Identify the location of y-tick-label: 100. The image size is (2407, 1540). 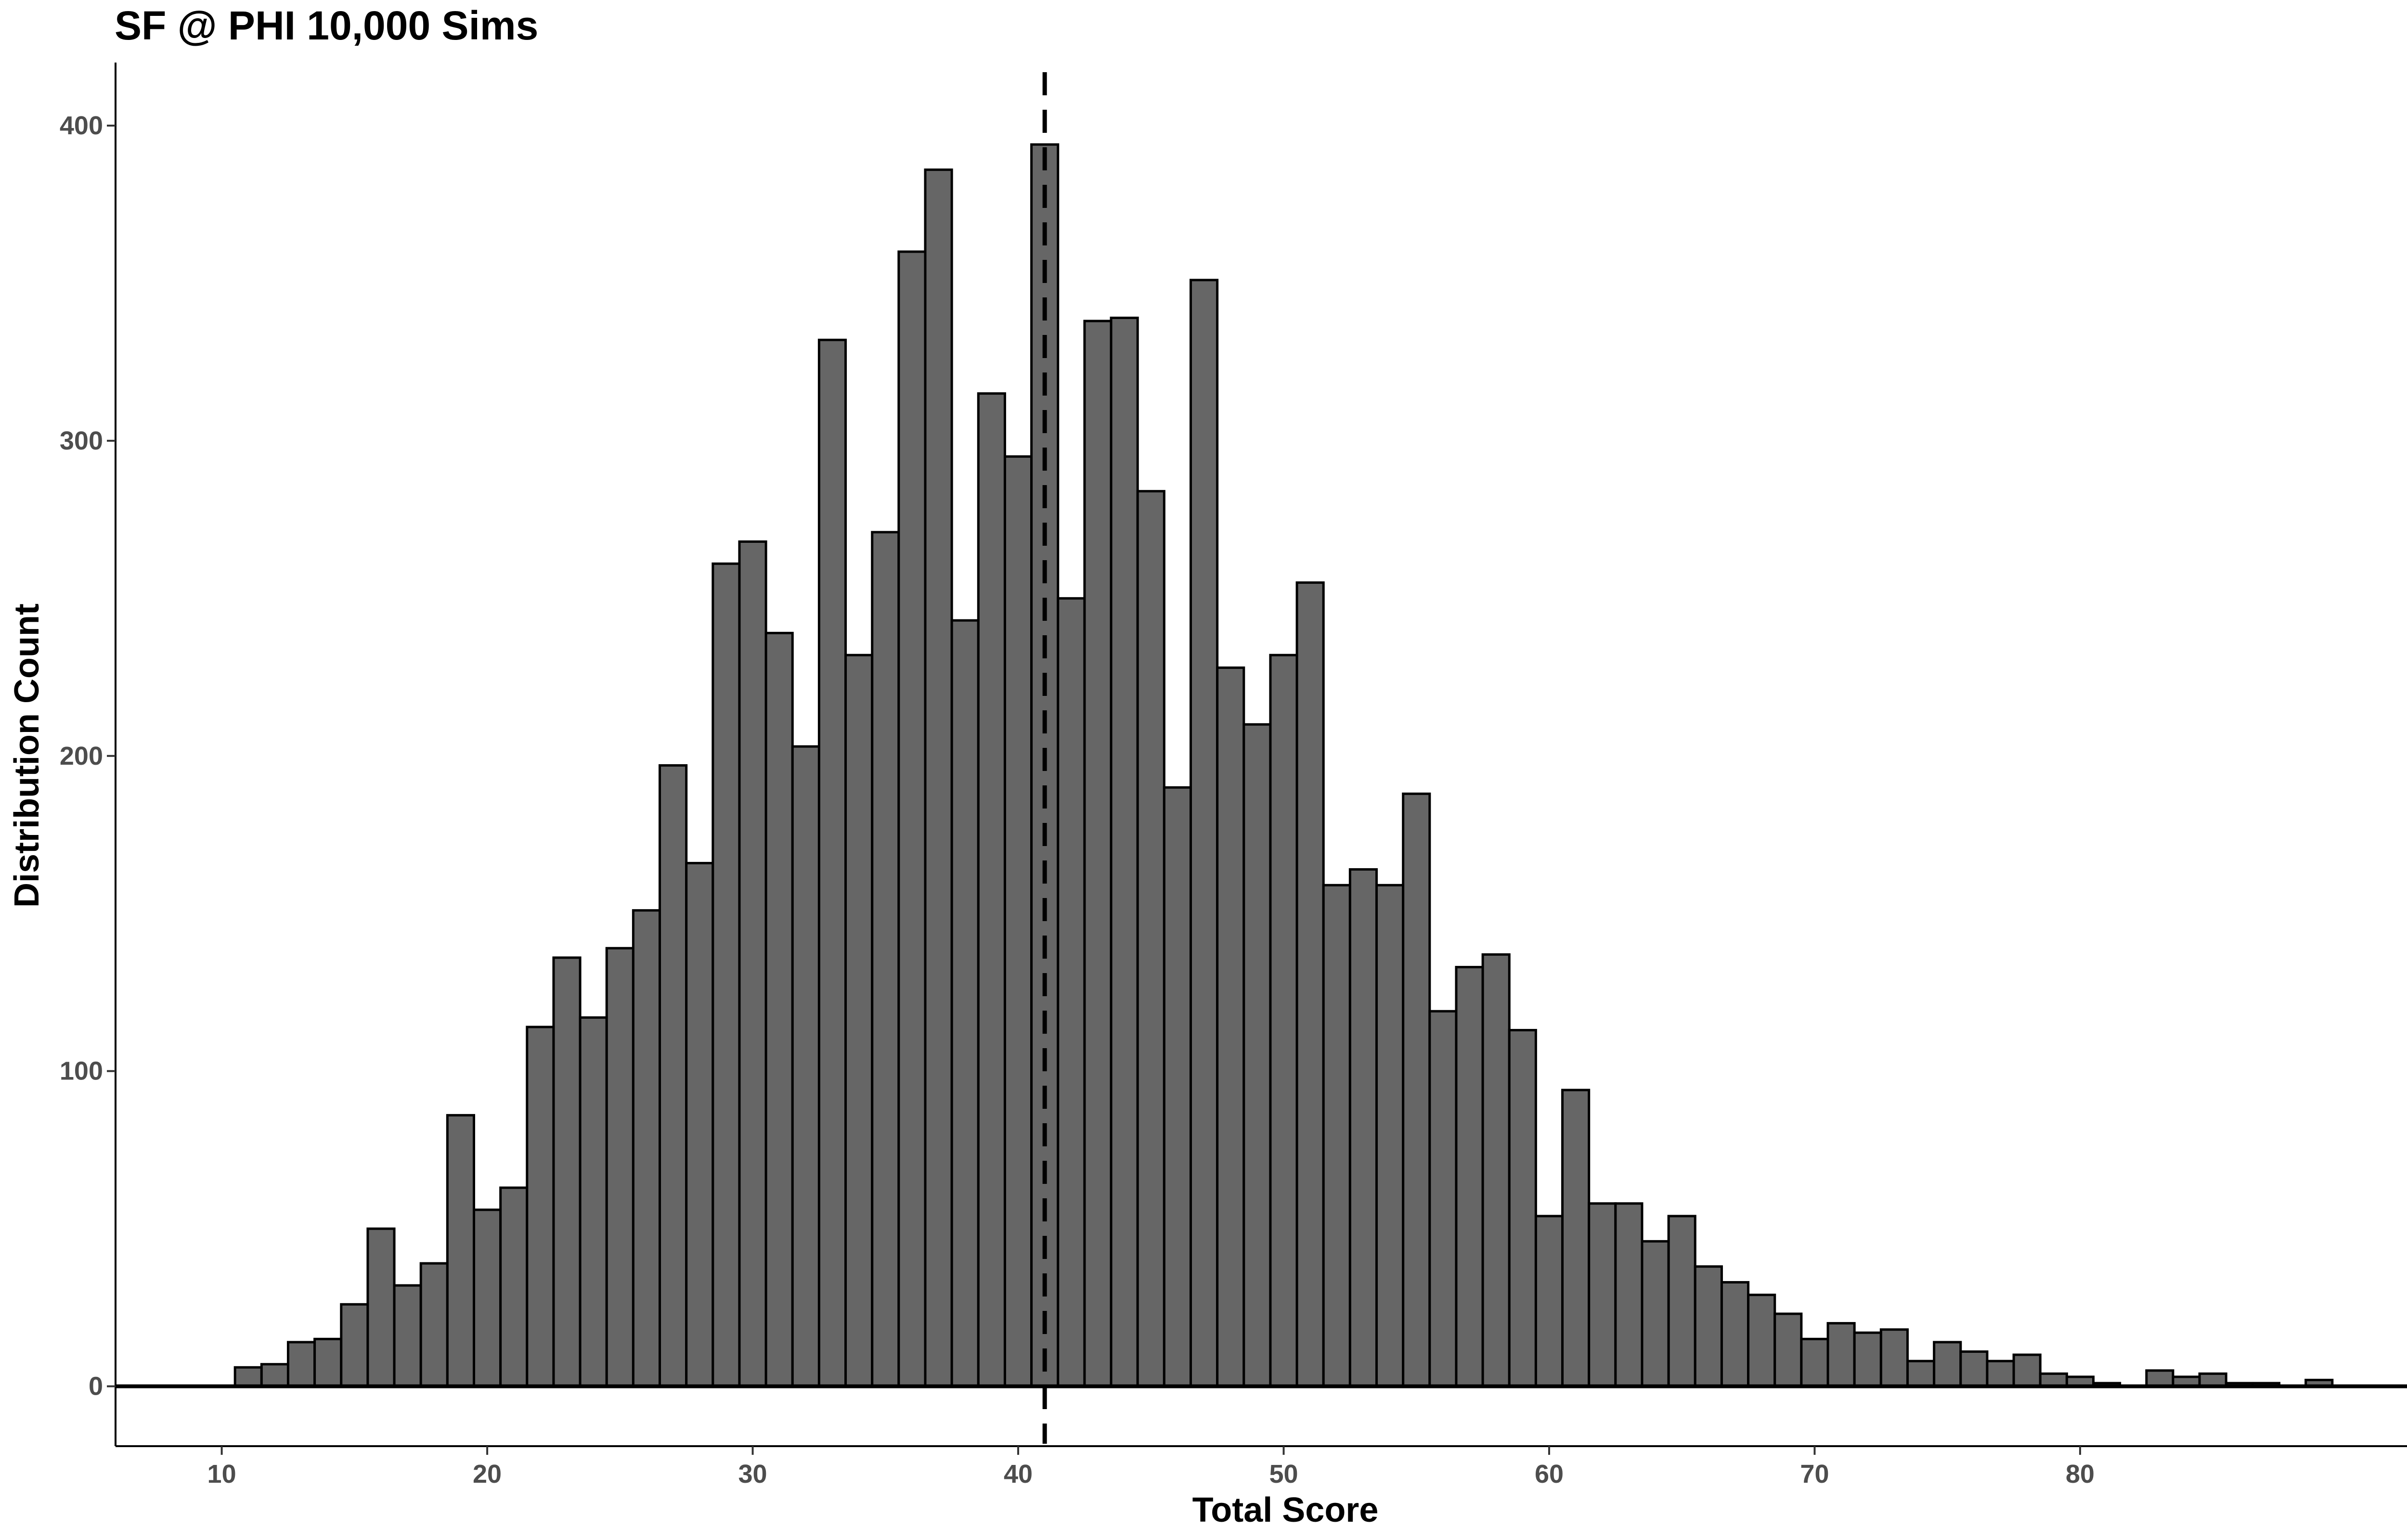
(81, 1071).